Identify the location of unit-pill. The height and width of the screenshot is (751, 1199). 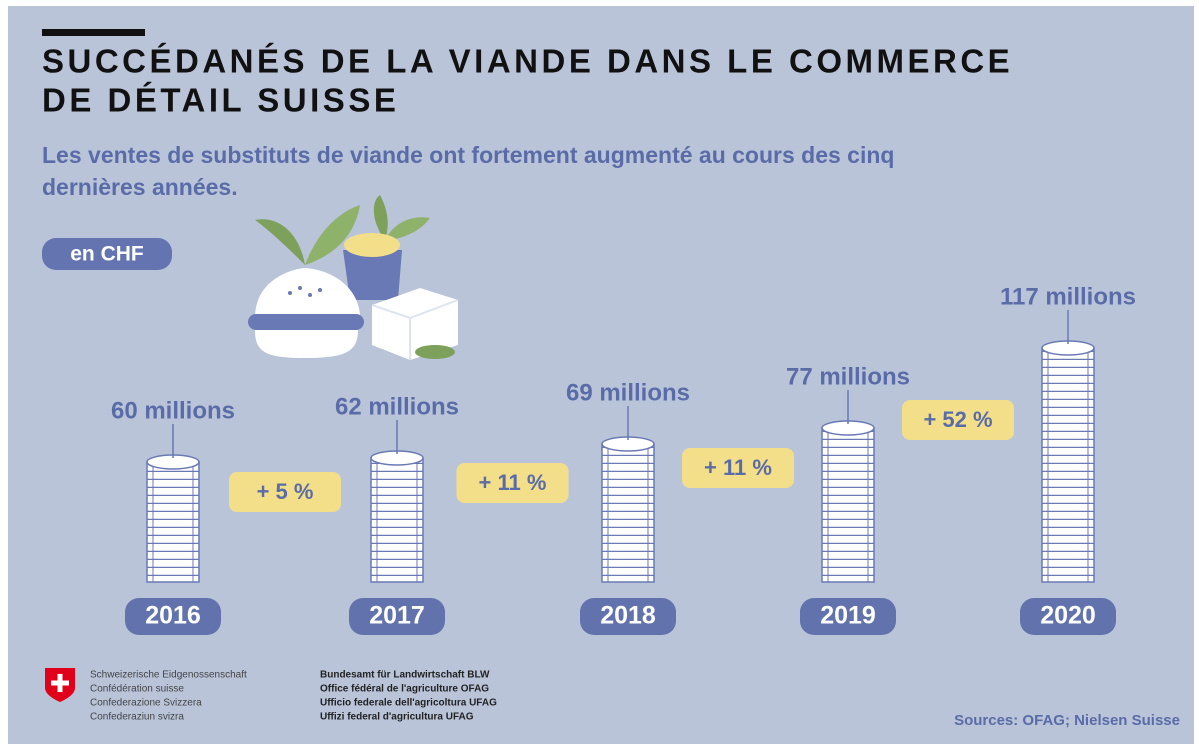
(107, 254).